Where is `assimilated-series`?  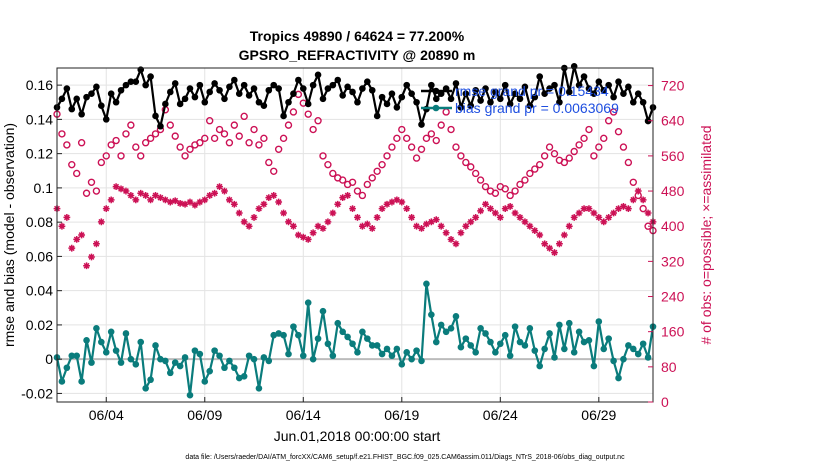
assimilated-series is located at coordinates (355, 226).